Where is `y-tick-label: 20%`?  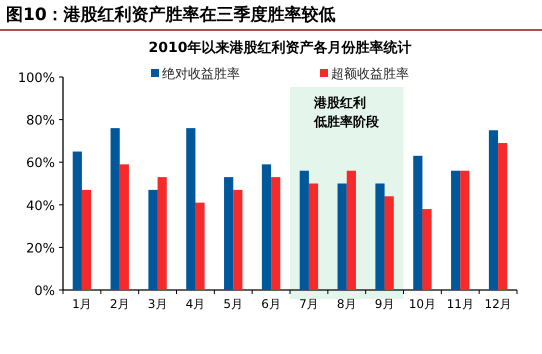 y-tick-label: 20% is located at coordinates (40, 248).